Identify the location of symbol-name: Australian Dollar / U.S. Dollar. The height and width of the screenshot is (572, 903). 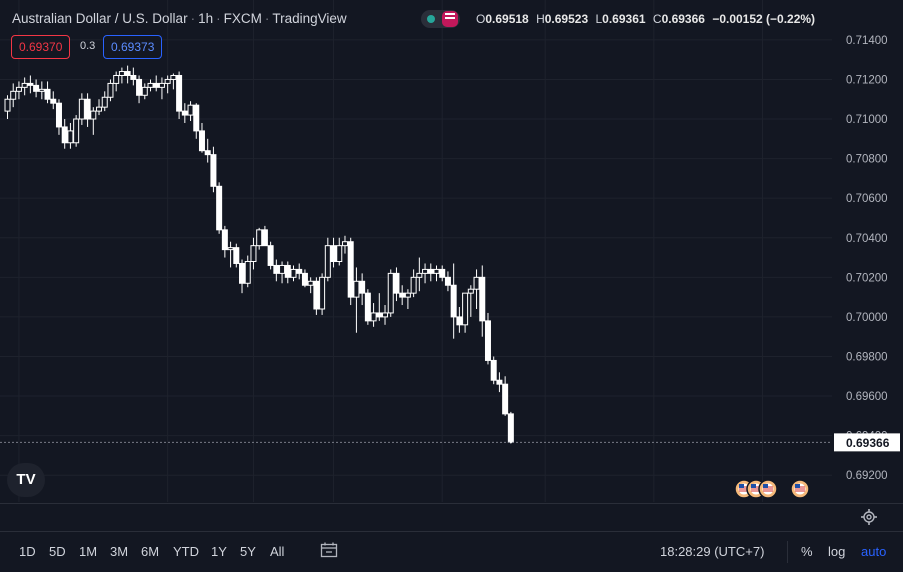
(100, 18).